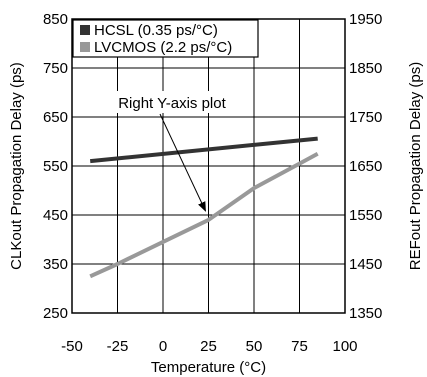 The width and height of the screenshot is (427, 377). I want to click on x-tick-label: 100, so click(344, 346).